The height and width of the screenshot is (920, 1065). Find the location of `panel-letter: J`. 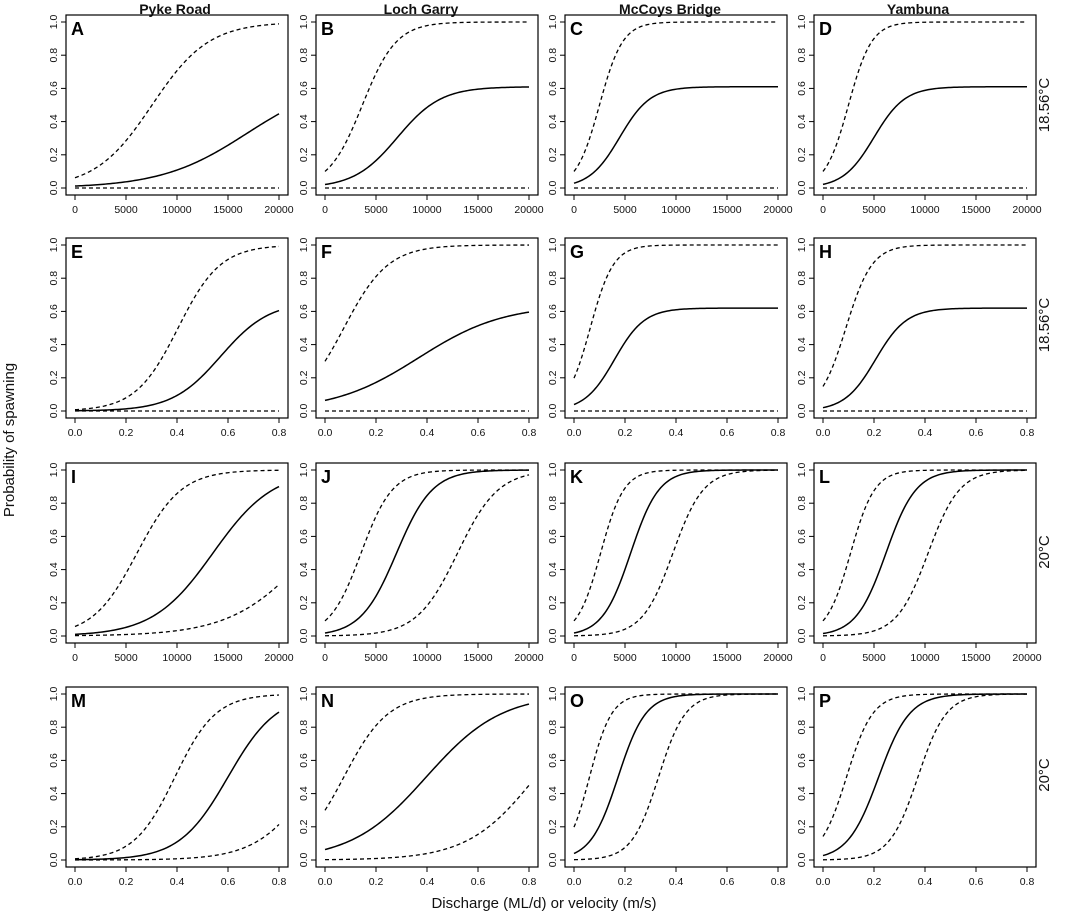

panel-letter: J is located at coordinates (326, 477).